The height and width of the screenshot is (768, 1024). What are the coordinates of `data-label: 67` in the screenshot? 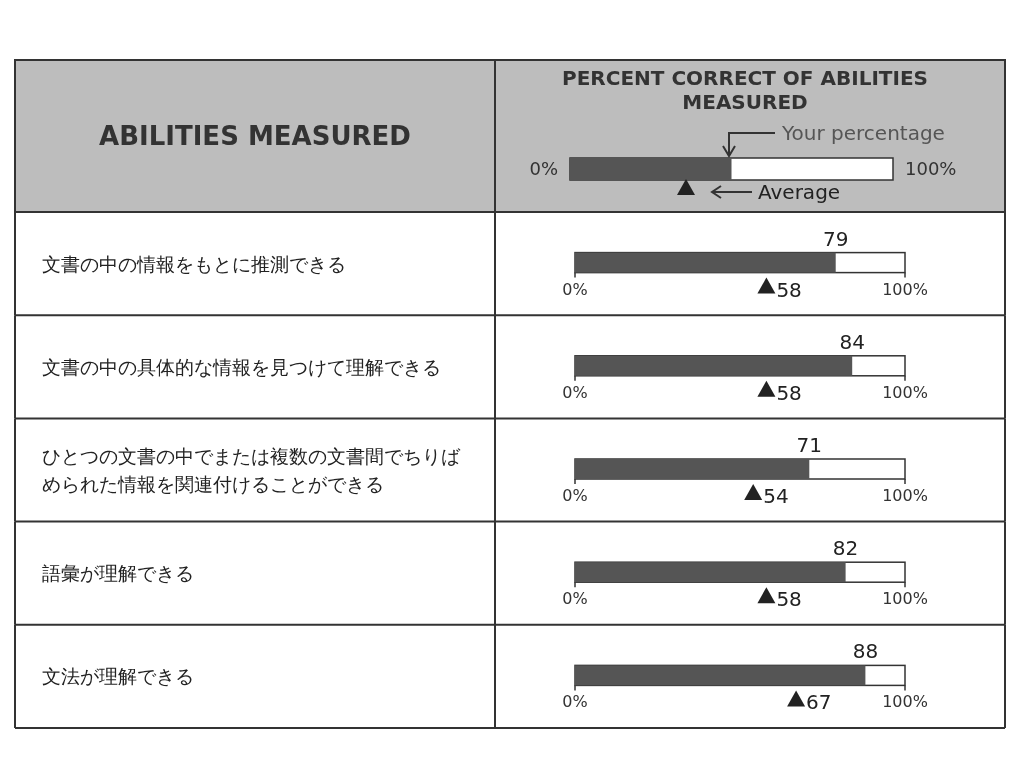 It's located at (819, 702).